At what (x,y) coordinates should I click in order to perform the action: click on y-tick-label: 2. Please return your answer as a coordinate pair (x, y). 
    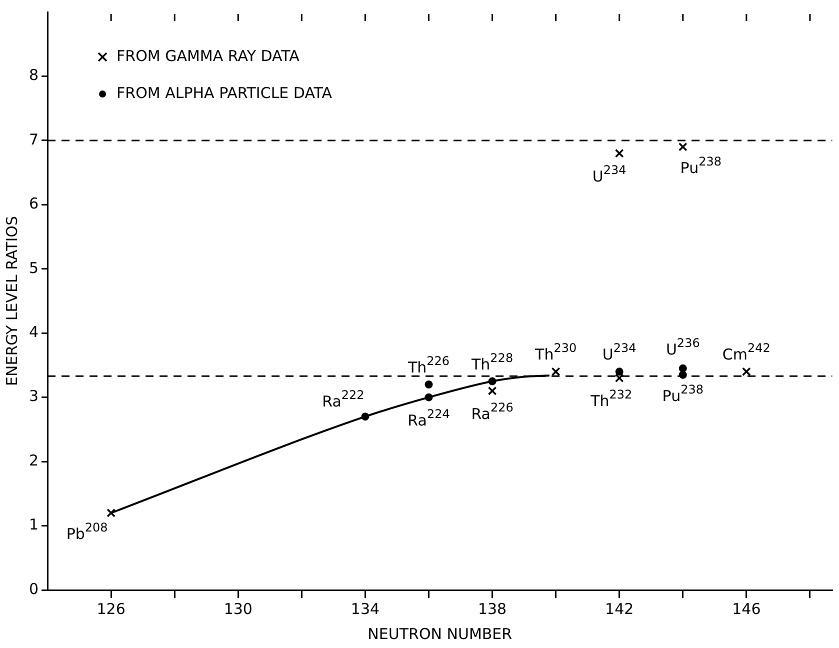
    Looking at the image, I should click on (33, 460).